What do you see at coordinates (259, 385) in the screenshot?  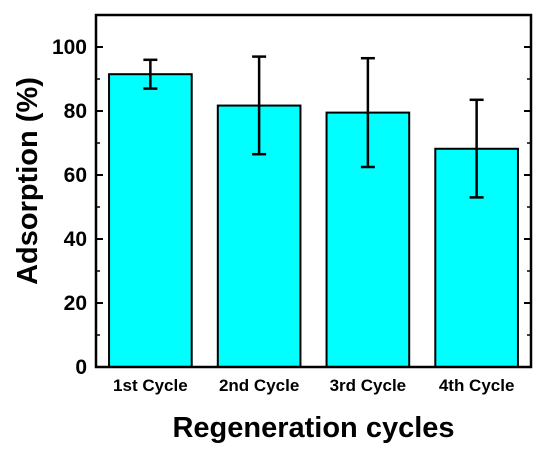 I see `x-tick-label-2: 2nd Cycle` at bounding box center [259, 385].